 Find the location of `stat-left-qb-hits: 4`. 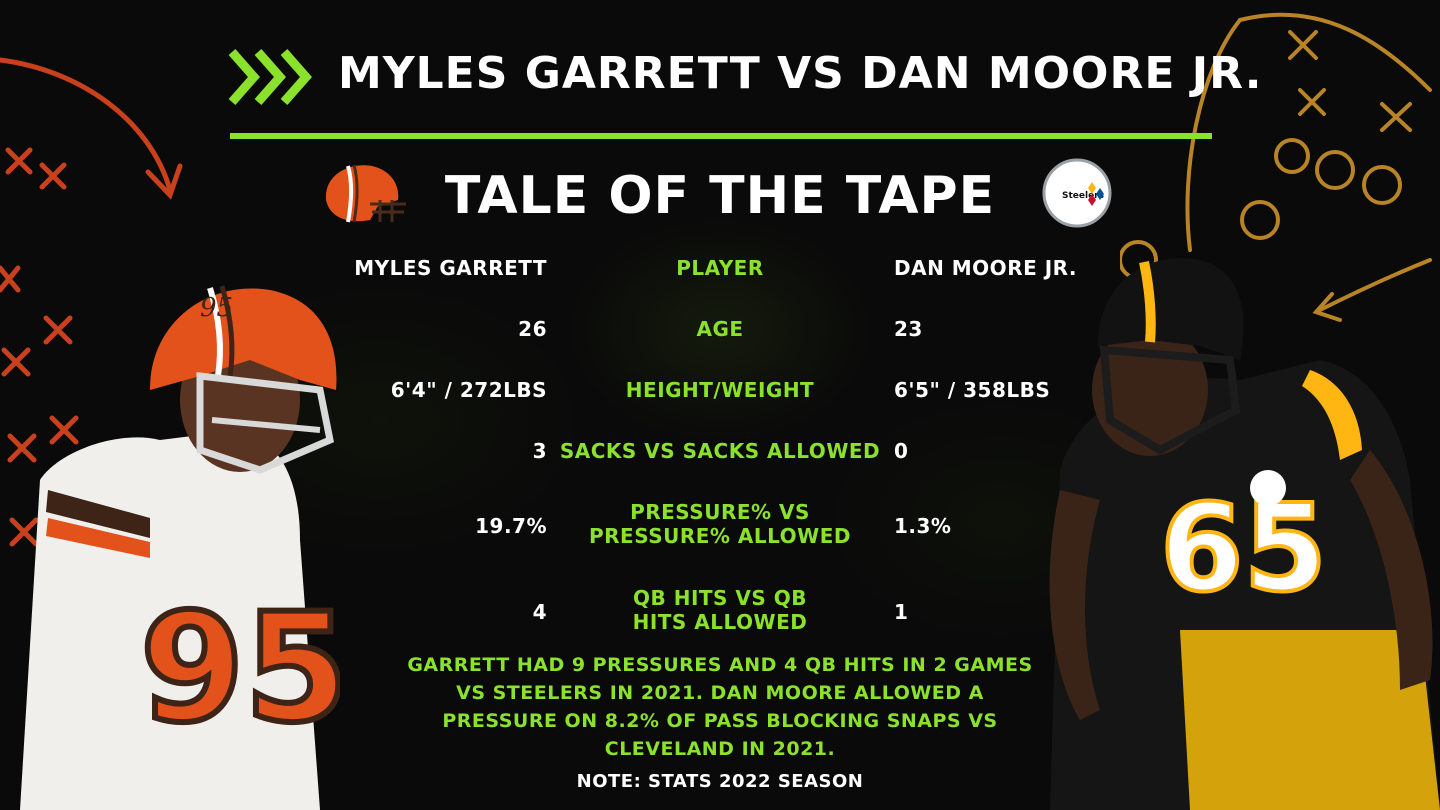

stat-left-qb-hits: 4 is located at coordinates (539, 612).